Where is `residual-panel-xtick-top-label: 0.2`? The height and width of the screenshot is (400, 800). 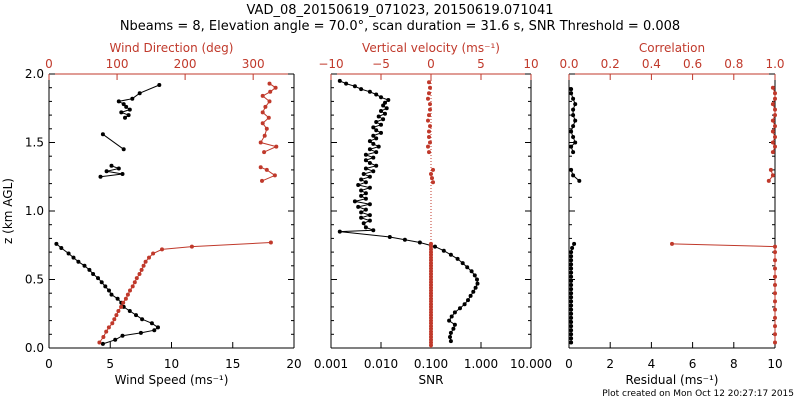 residual-panel-xtick-top-label: 0.2 is located at coordinates (610, 64).